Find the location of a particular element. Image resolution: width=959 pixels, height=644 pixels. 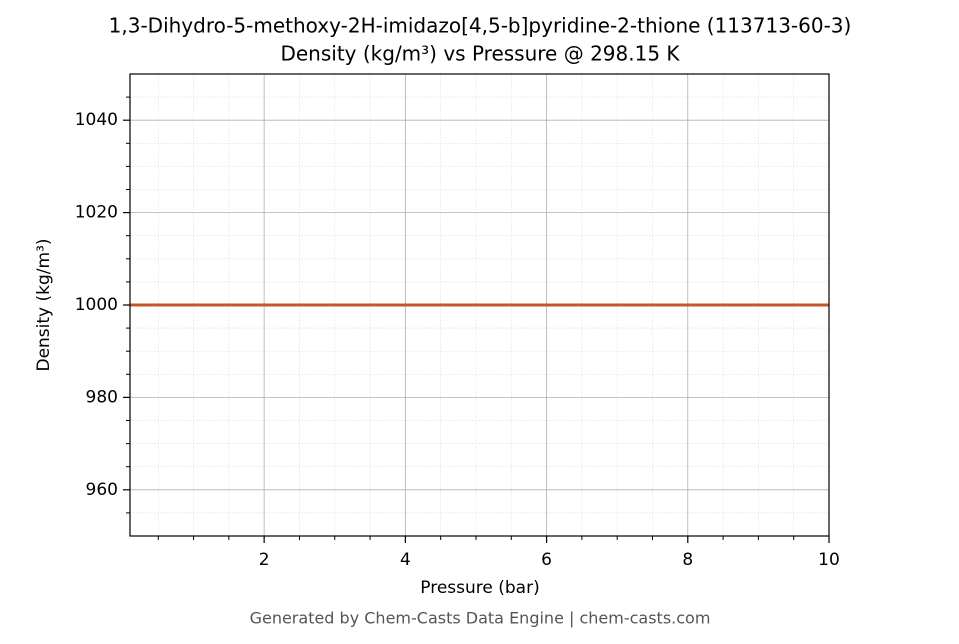

x-tick-label: 4 is located at coordinates (405, 560).